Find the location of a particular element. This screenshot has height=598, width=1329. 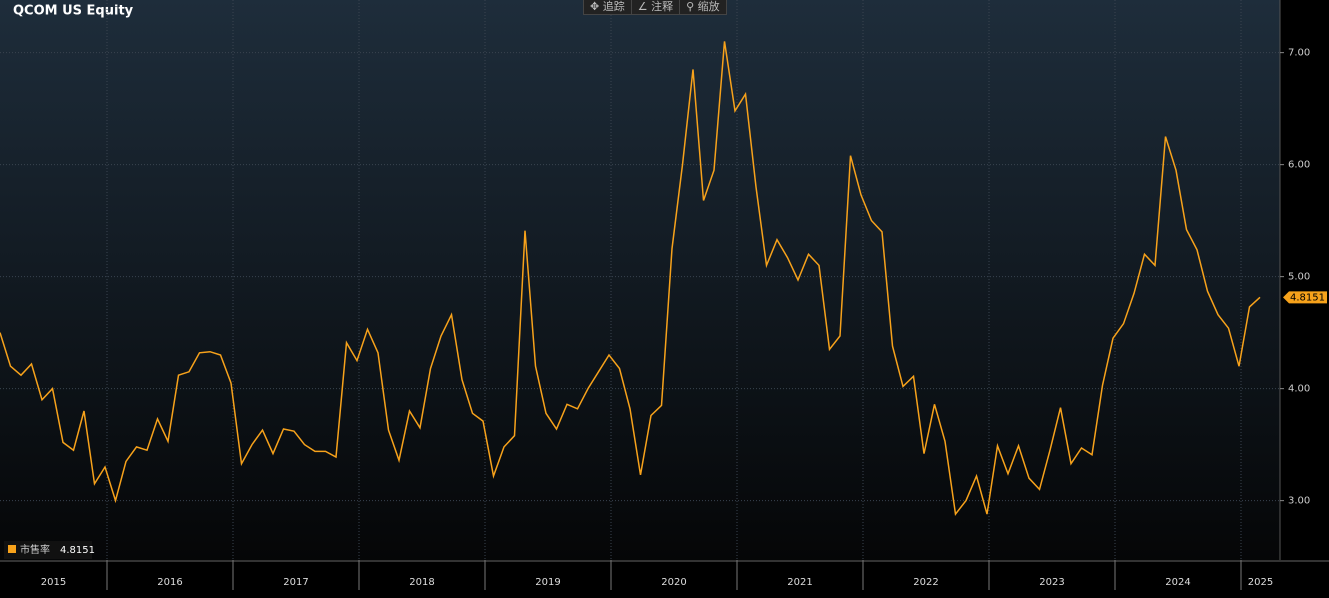

legend-swatch is located at coordinates (12, 549).